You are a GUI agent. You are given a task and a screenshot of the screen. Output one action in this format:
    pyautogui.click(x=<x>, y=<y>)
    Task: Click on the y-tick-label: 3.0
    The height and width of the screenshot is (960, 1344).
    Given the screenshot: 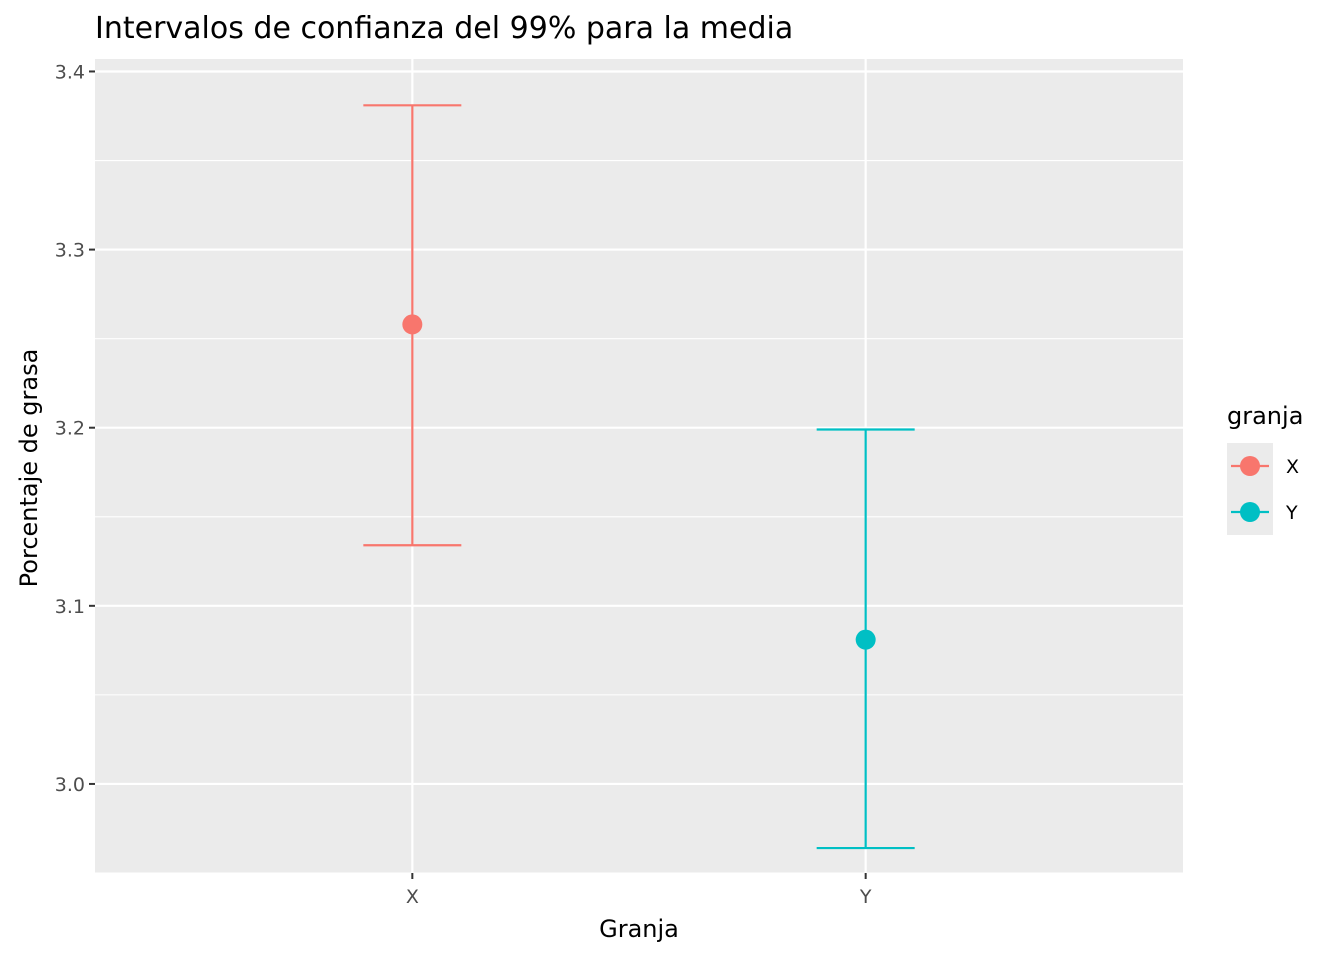 What is the action you would take?
    pyautogui.click(x=70, y=785)
    